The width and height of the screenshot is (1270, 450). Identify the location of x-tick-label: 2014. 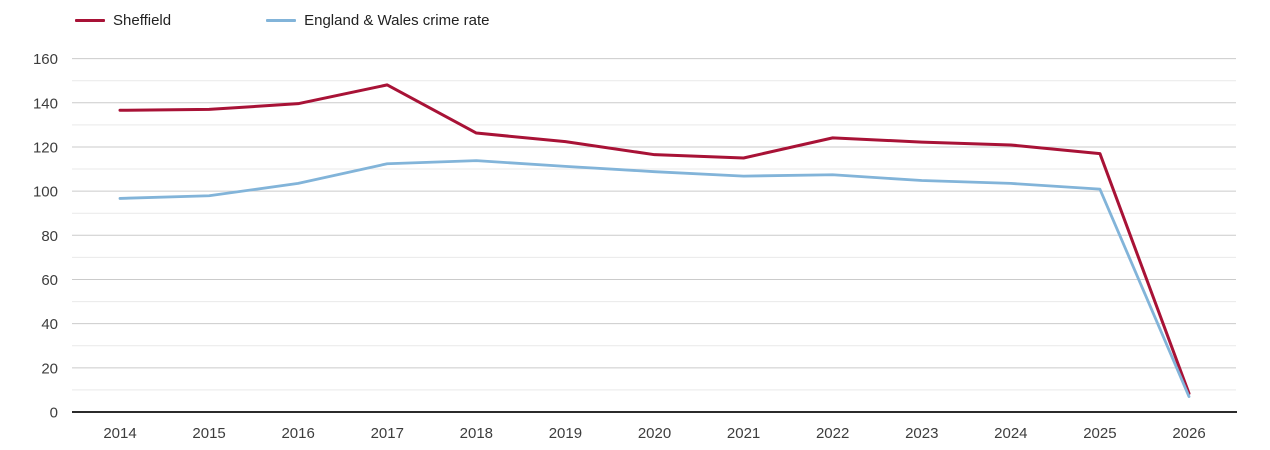
(119, 433).